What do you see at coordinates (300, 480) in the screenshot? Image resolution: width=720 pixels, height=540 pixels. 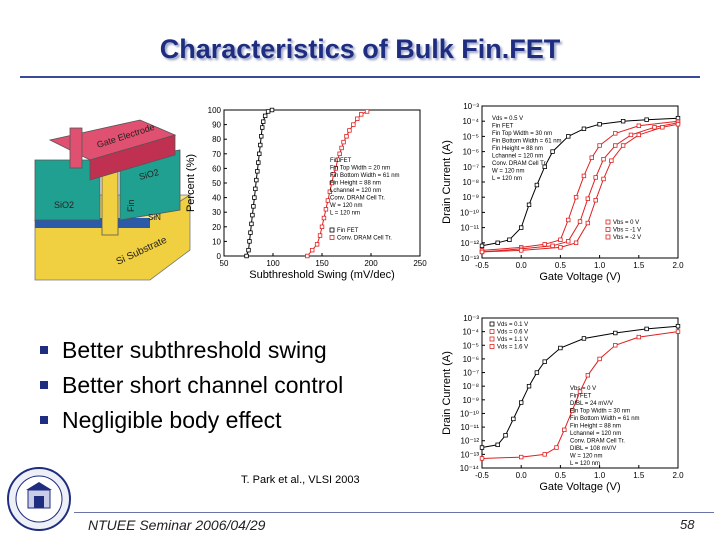 I see `citation: T. Park et al., VLSI 2003` at bounding box center [300, 480].